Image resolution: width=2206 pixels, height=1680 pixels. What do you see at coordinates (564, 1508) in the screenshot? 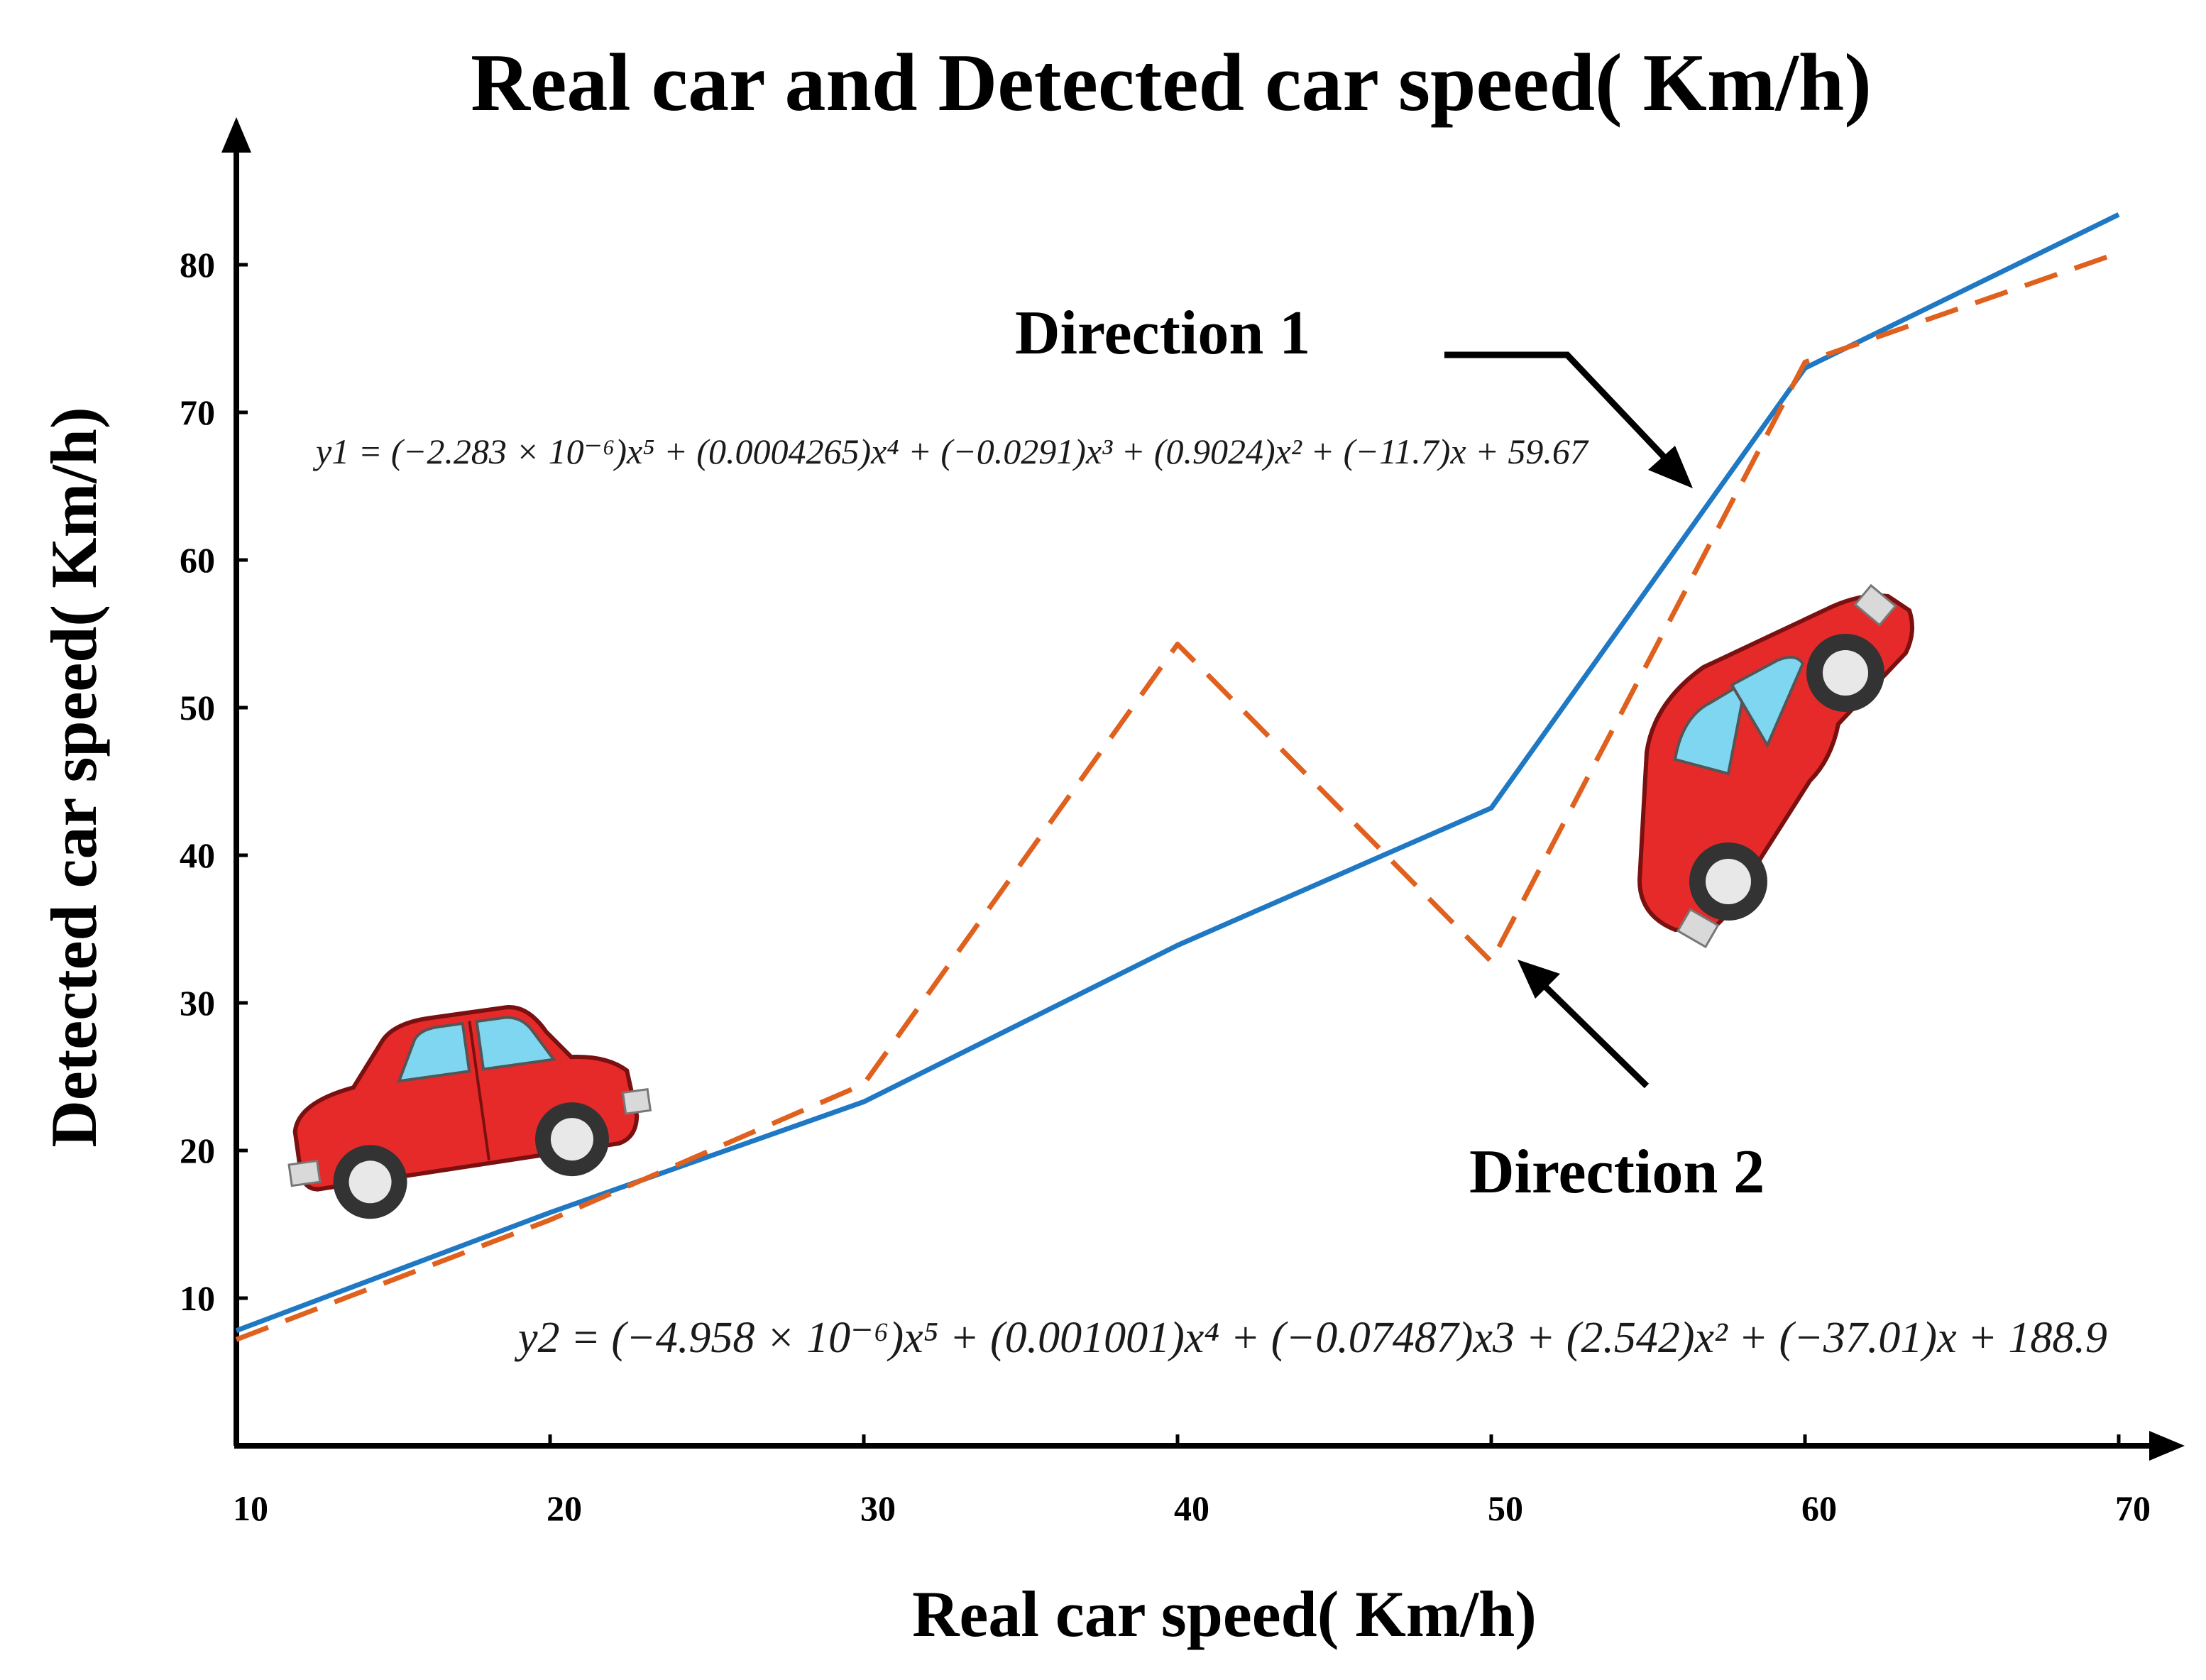
I see `x-tick-label: 20` at bounding box center [564, 1508].